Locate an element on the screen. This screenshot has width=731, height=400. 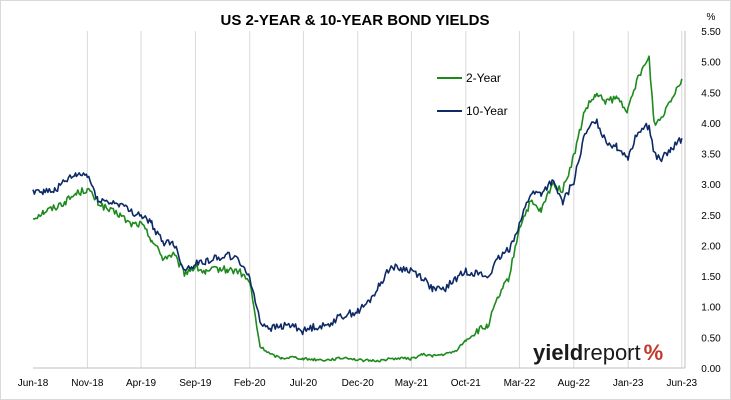
x-tick-label: Aug-22 is located at coordinates (574, 383).